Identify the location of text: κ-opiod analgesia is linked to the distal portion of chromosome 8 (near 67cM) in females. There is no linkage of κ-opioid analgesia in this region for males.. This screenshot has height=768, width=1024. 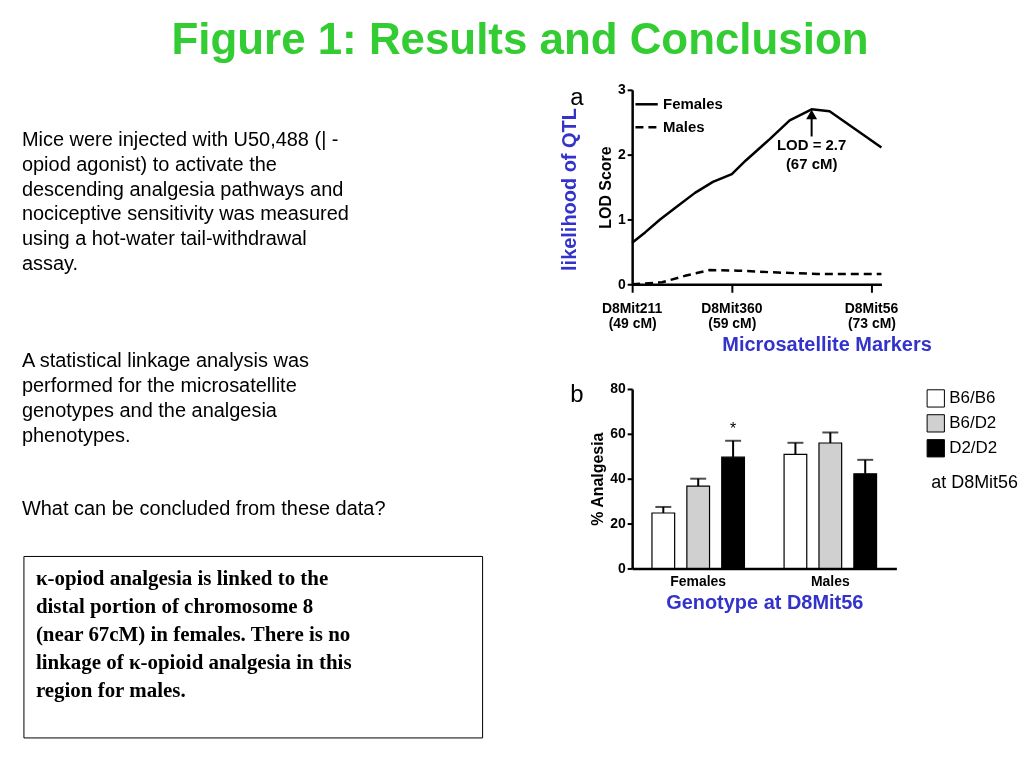
(193, 634).